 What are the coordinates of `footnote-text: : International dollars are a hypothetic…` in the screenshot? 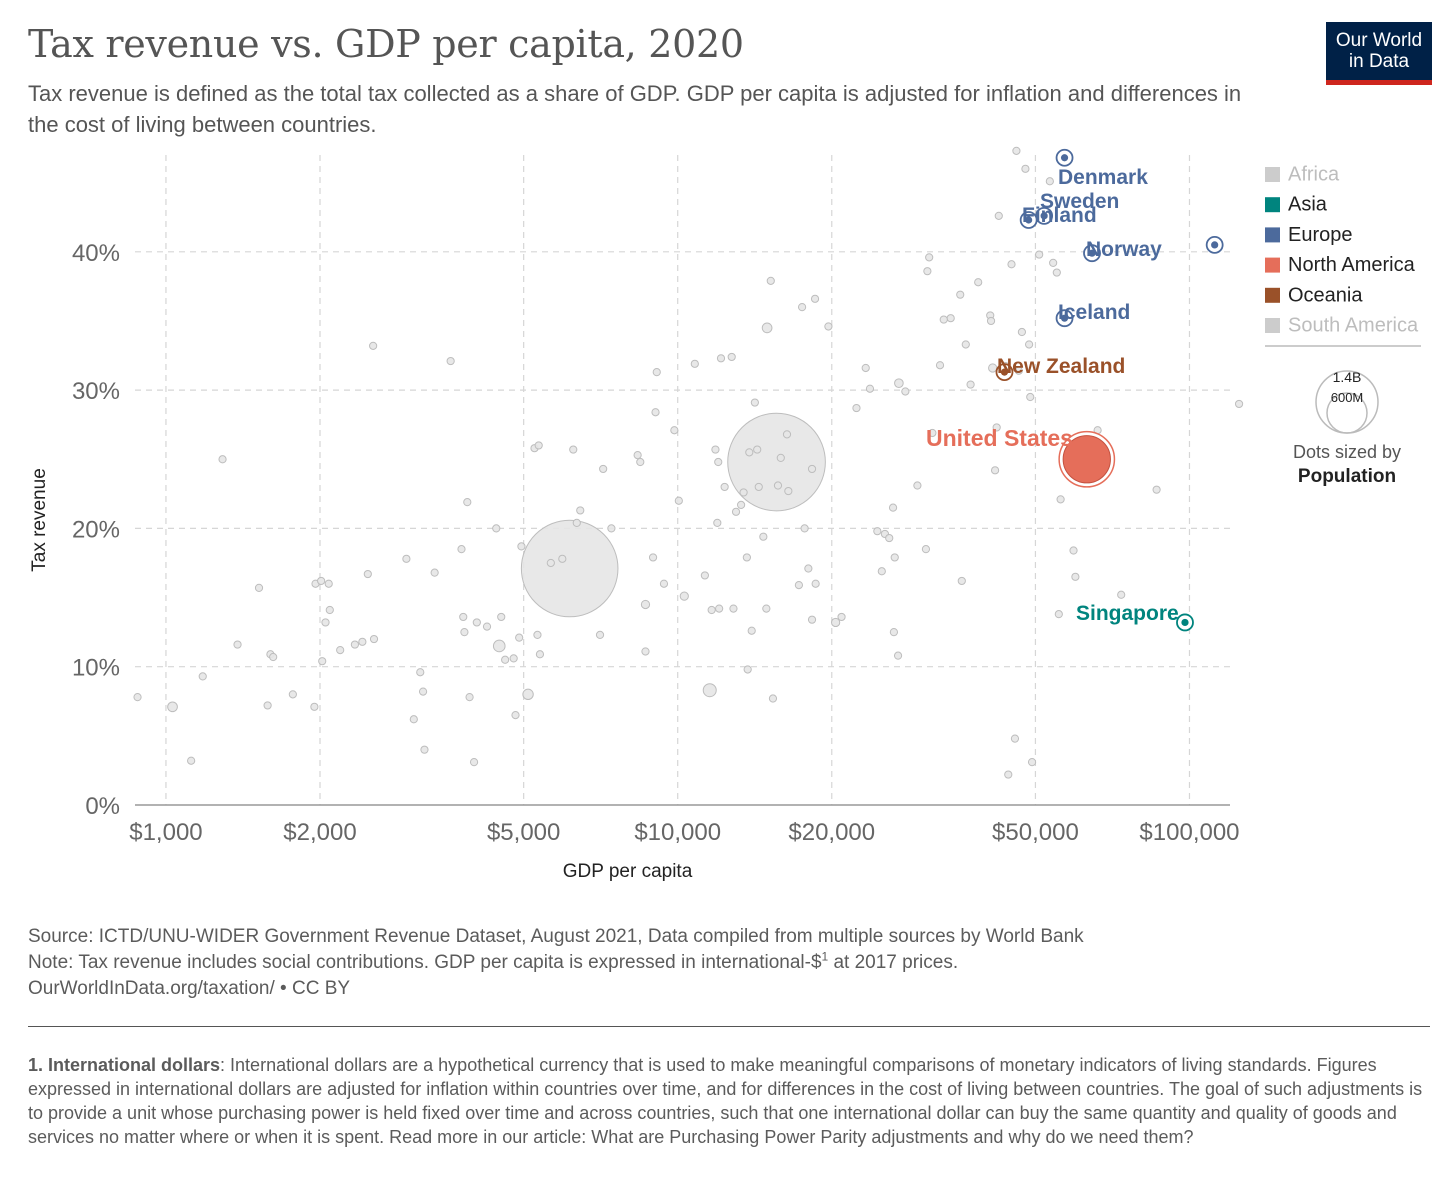 It's located at (725, 1101).